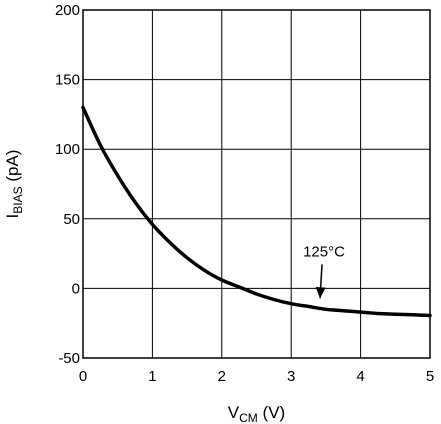 The image size is (441, 424). Describe the element at coordinates (360, 376) in the screenshot. I see `x-tick-label: 4` at that location.